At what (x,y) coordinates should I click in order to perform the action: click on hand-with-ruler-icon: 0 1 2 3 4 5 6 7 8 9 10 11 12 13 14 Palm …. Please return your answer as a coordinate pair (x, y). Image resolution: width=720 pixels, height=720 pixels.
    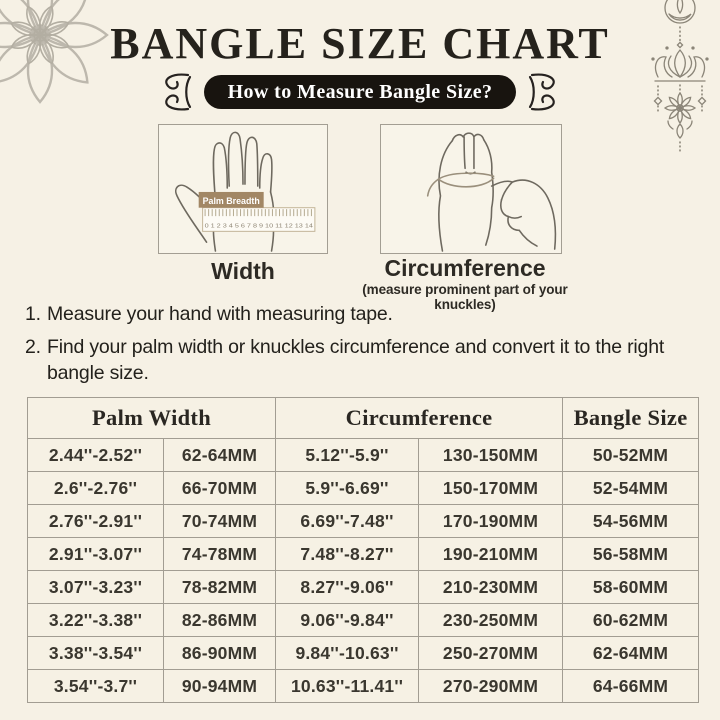
    Looking at the image, I should click on (245, 191).